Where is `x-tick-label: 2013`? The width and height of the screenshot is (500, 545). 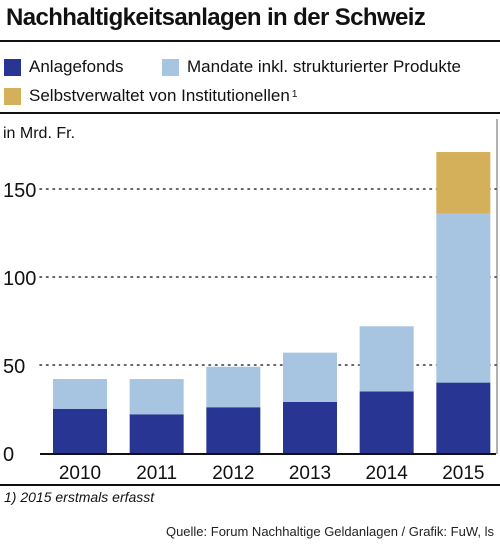
x-tick-label: 2013 is located at coordinates (310, 473).